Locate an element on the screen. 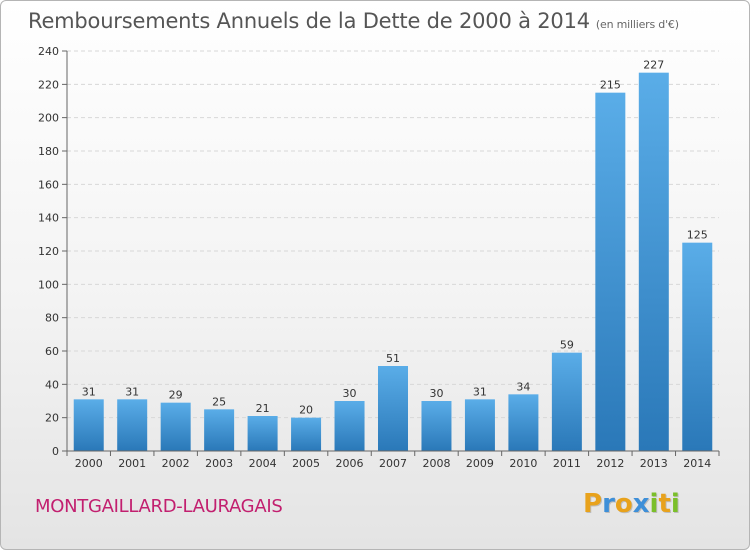  y-tick-label: 120 is located at coordinates (48, 251).